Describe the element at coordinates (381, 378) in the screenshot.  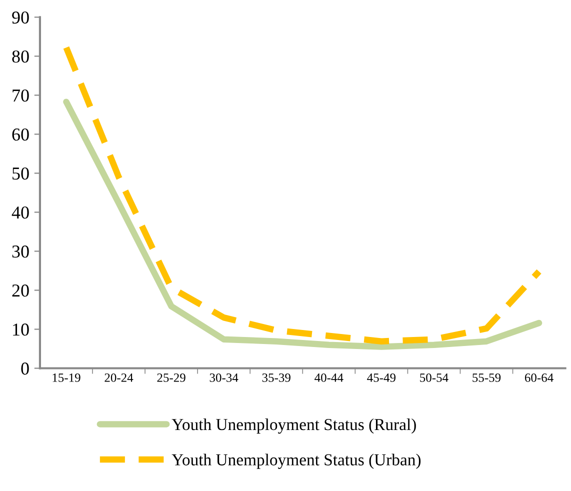
I see `x-tick-label: 45-49` at that location.